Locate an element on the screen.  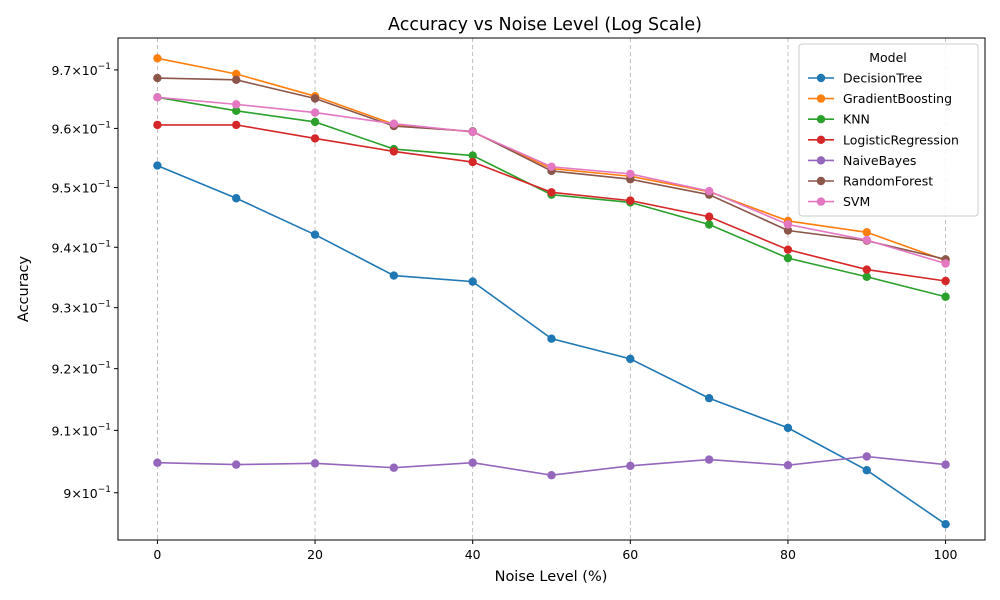
legend-item: GradientBoosting is located at coordinates (880, 98).